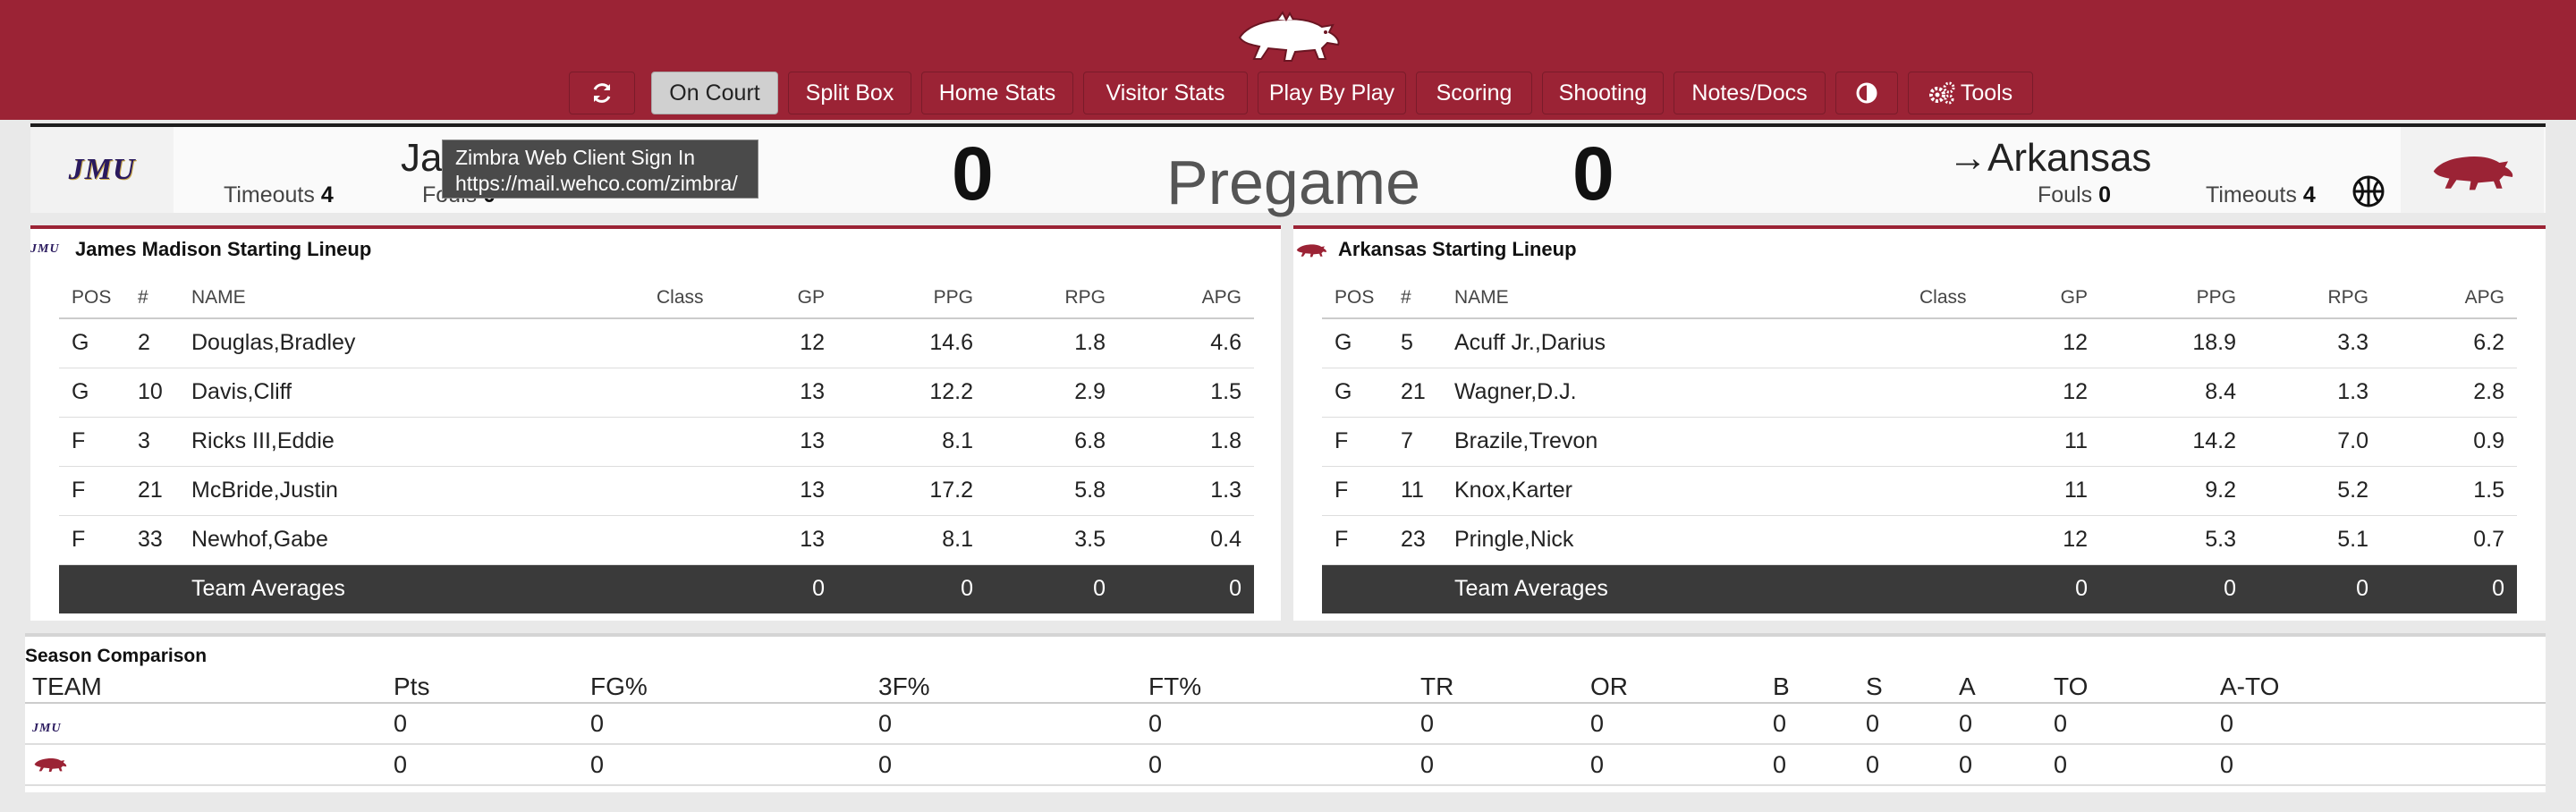 Image resolution: width=2576 pixels, height=812 pixels. What do you see at coordinates (201, 249) in the screenshot?
I see `home-lineup-title: JMU James Madison Starting Lineup` at bounding box center [201, 249].